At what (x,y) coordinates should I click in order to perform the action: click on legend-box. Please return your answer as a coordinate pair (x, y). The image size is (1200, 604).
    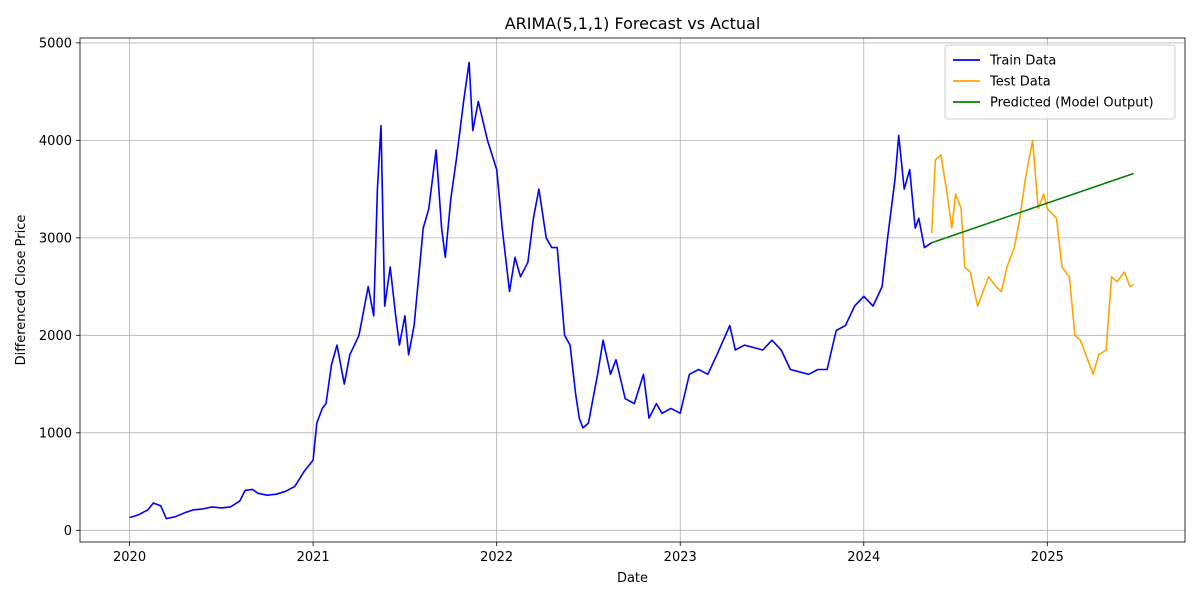
    Looking at the image, I should click on (1060, 82).